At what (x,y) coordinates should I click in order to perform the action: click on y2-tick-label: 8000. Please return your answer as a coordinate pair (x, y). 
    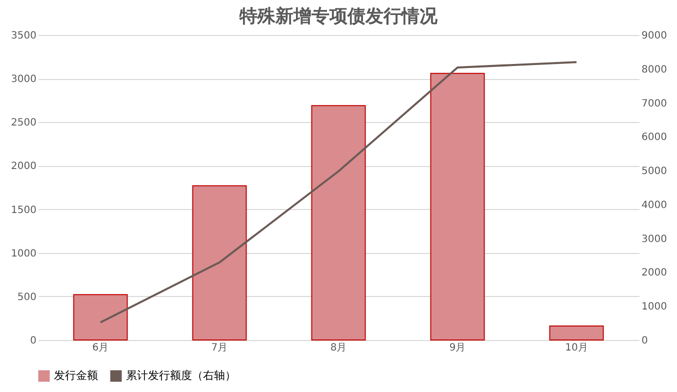
    Looking at the image, I should click on (654, 70).